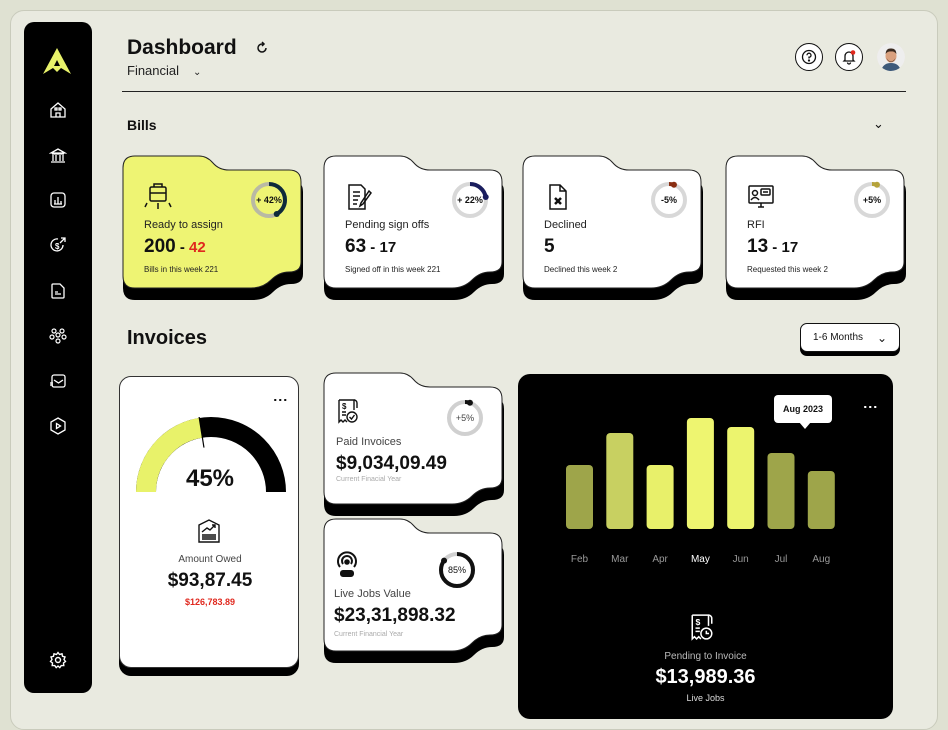 This screenshot has width=948, height=730. What do you see at coordinates (58, 357) in the screenshot?
I see `sidebar: $` at bounding box center [58, 357].